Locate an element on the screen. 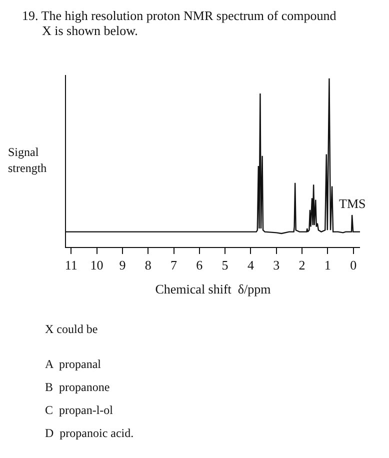  answer-option-text: B propanone is located at coordinates (77, 387).